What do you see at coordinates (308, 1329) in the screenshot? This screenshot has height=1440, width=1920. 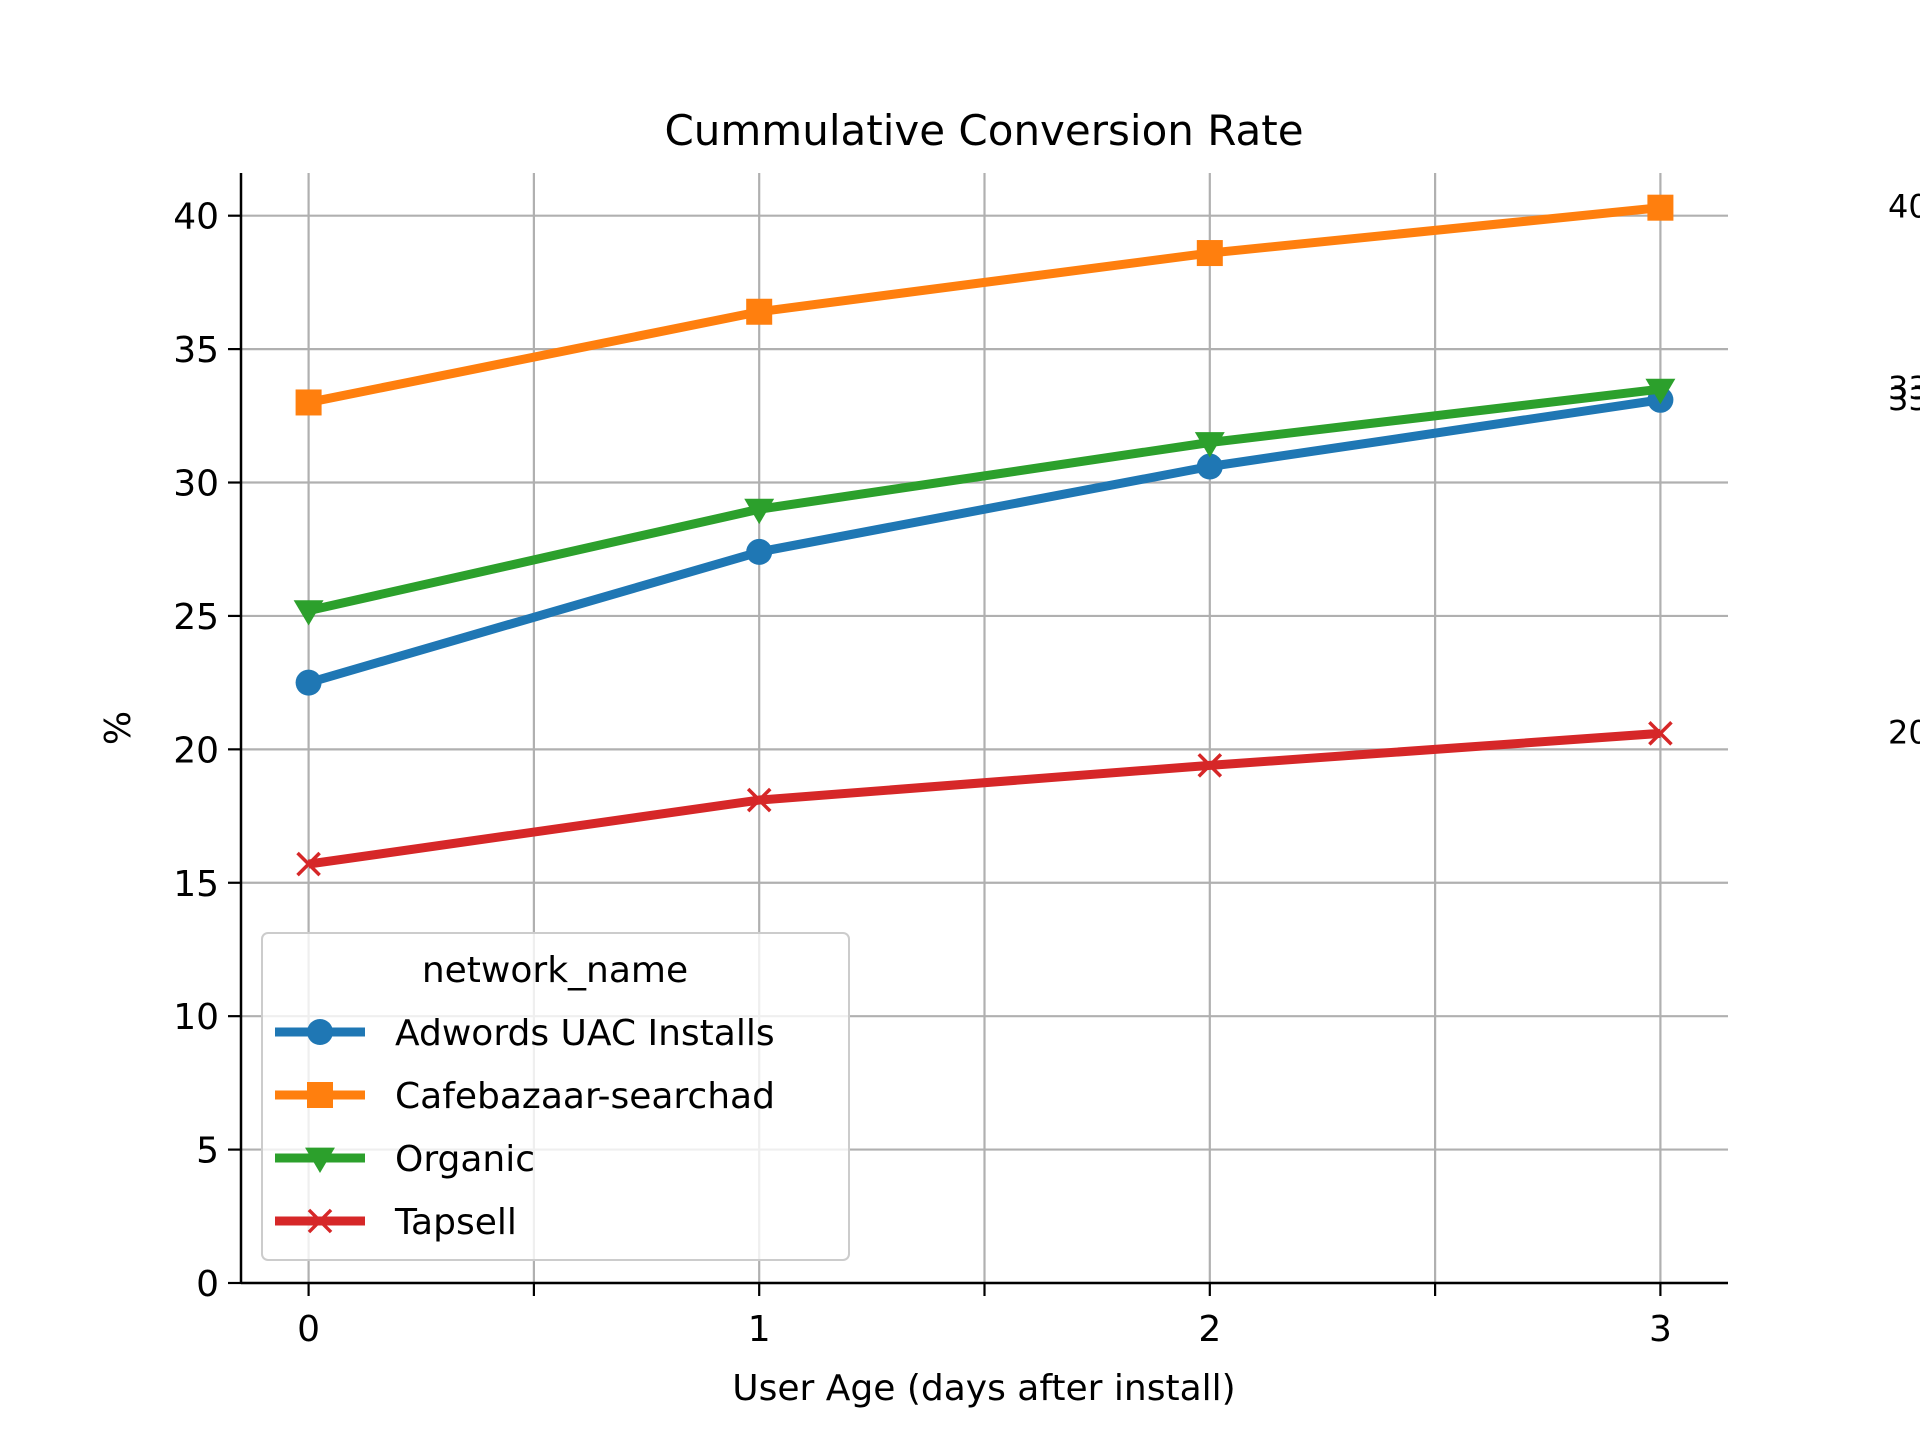 I see `x-tick-label: 0` at bounding box center [308, 1329].